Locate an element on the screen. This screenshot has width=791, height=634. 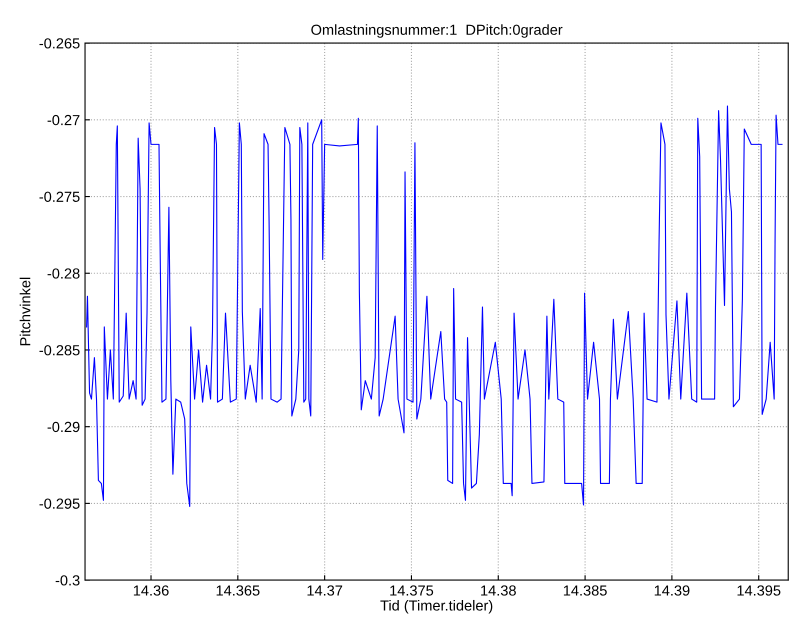
y-tick-label: -0.28 is located at coordinates (64, 273).